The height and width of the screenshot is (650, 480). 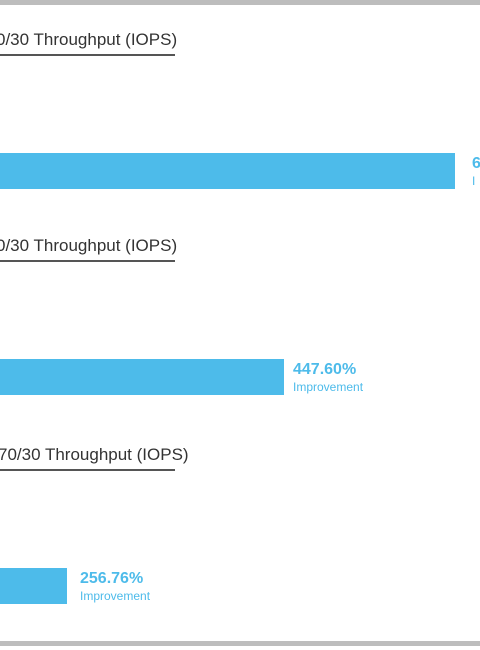 I want to click on chart-title: 70/30 Throughput (IOPS), so click(x=94, y=454).